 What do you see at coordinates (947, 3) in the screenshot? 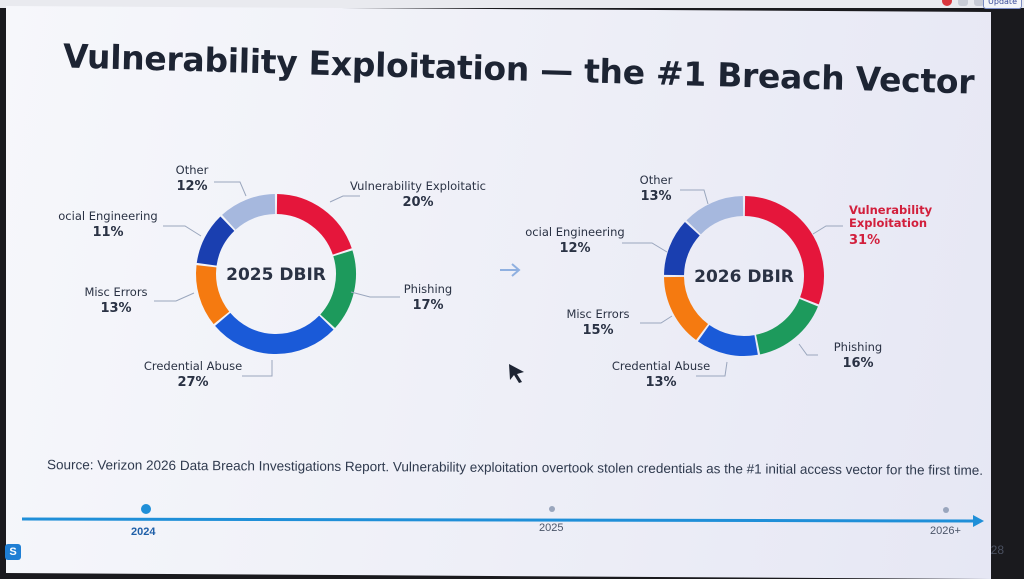
I see `notification-icon` at bounding box center [947, 3].